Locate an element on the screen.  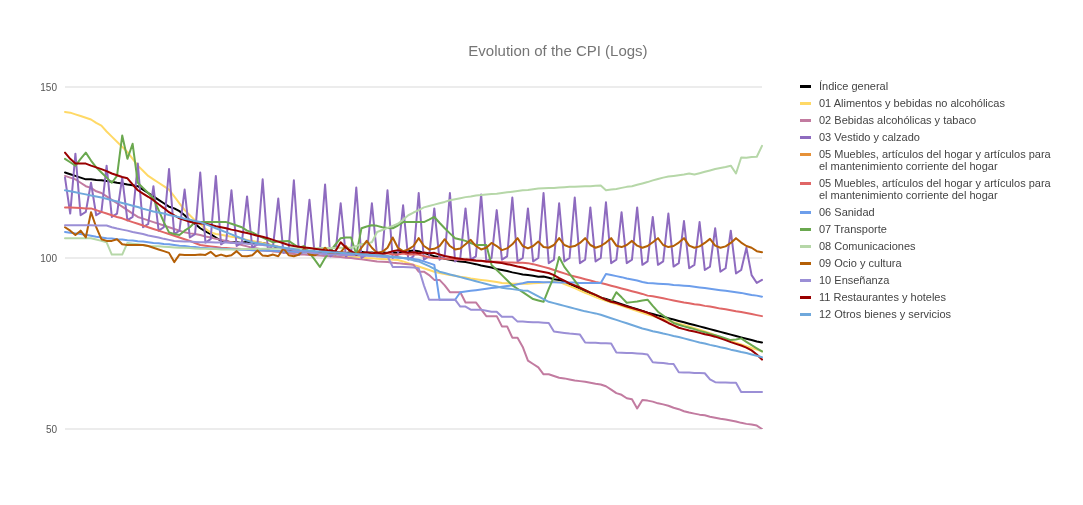
legend-label: 12 Otros bienes y servicios is located at coordinates (886, 314).